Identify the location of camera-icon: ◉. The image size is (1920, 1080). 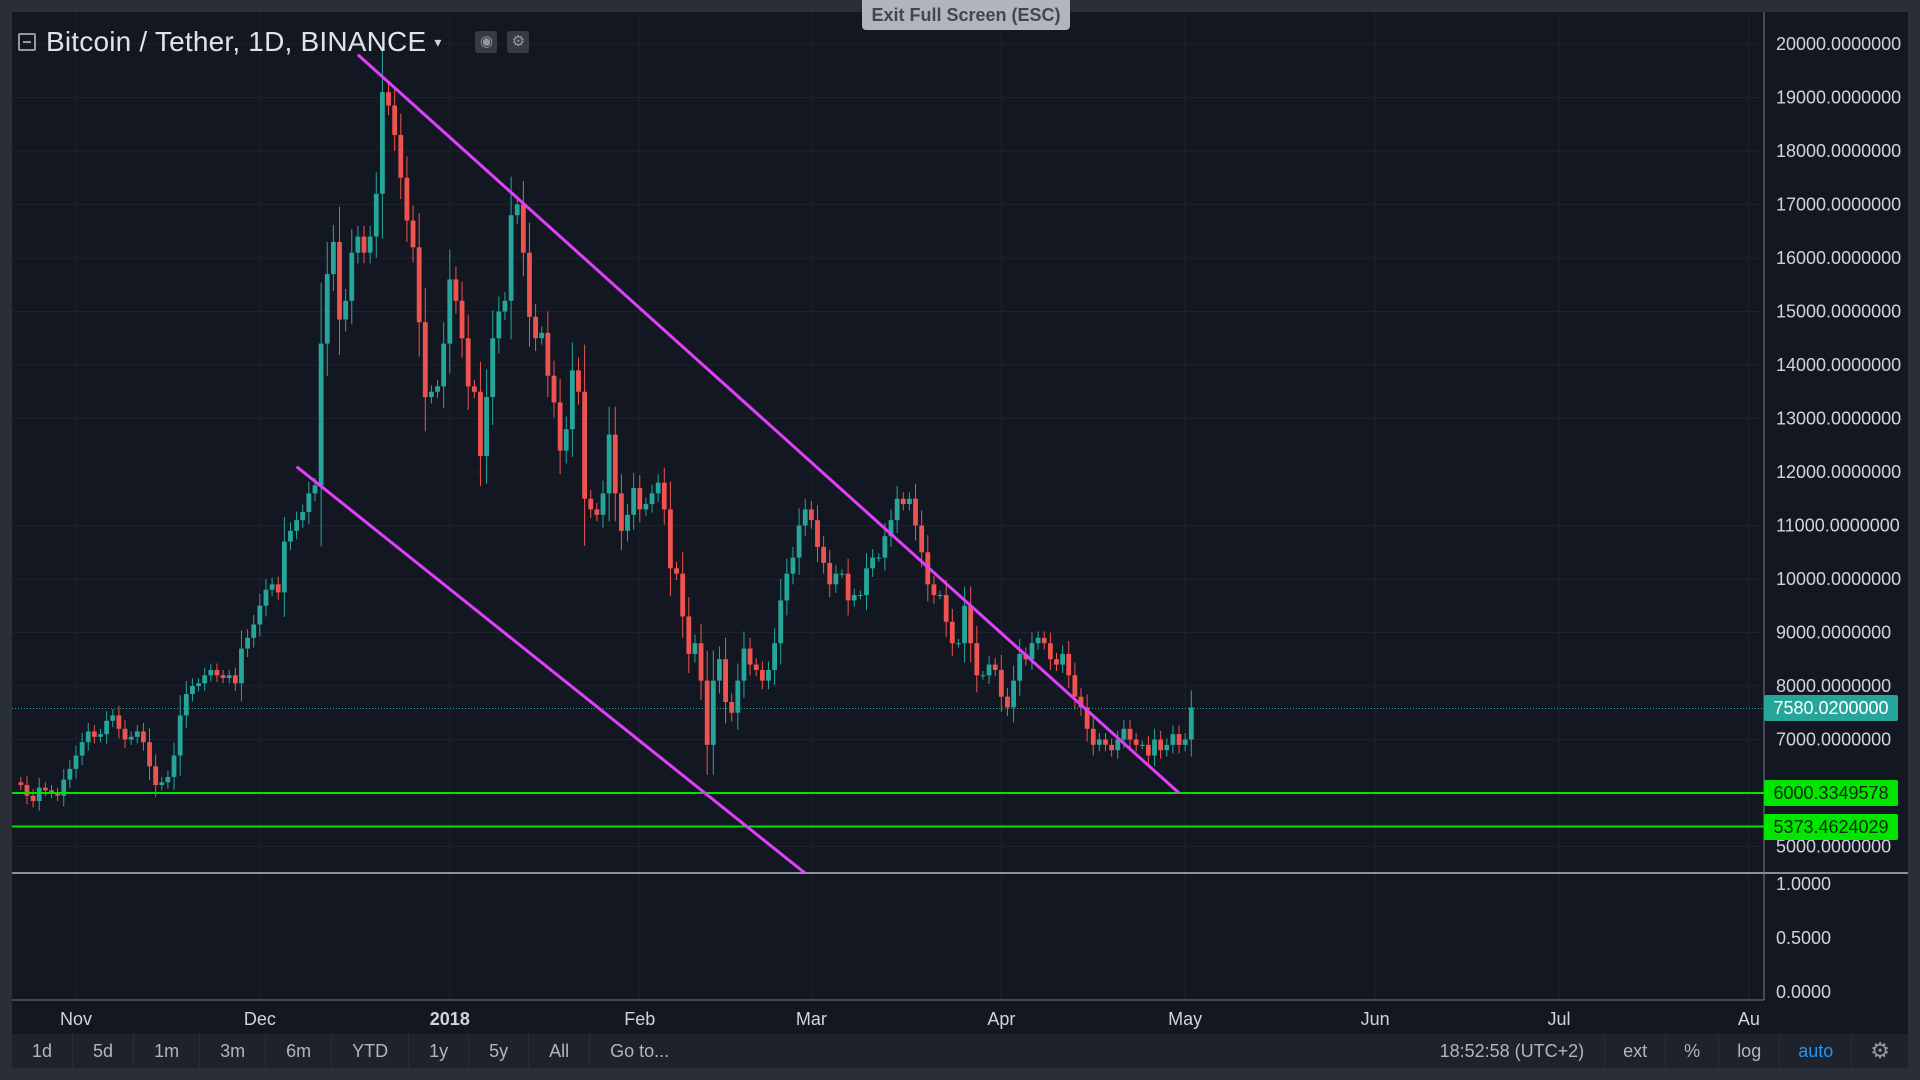
(486, 42).